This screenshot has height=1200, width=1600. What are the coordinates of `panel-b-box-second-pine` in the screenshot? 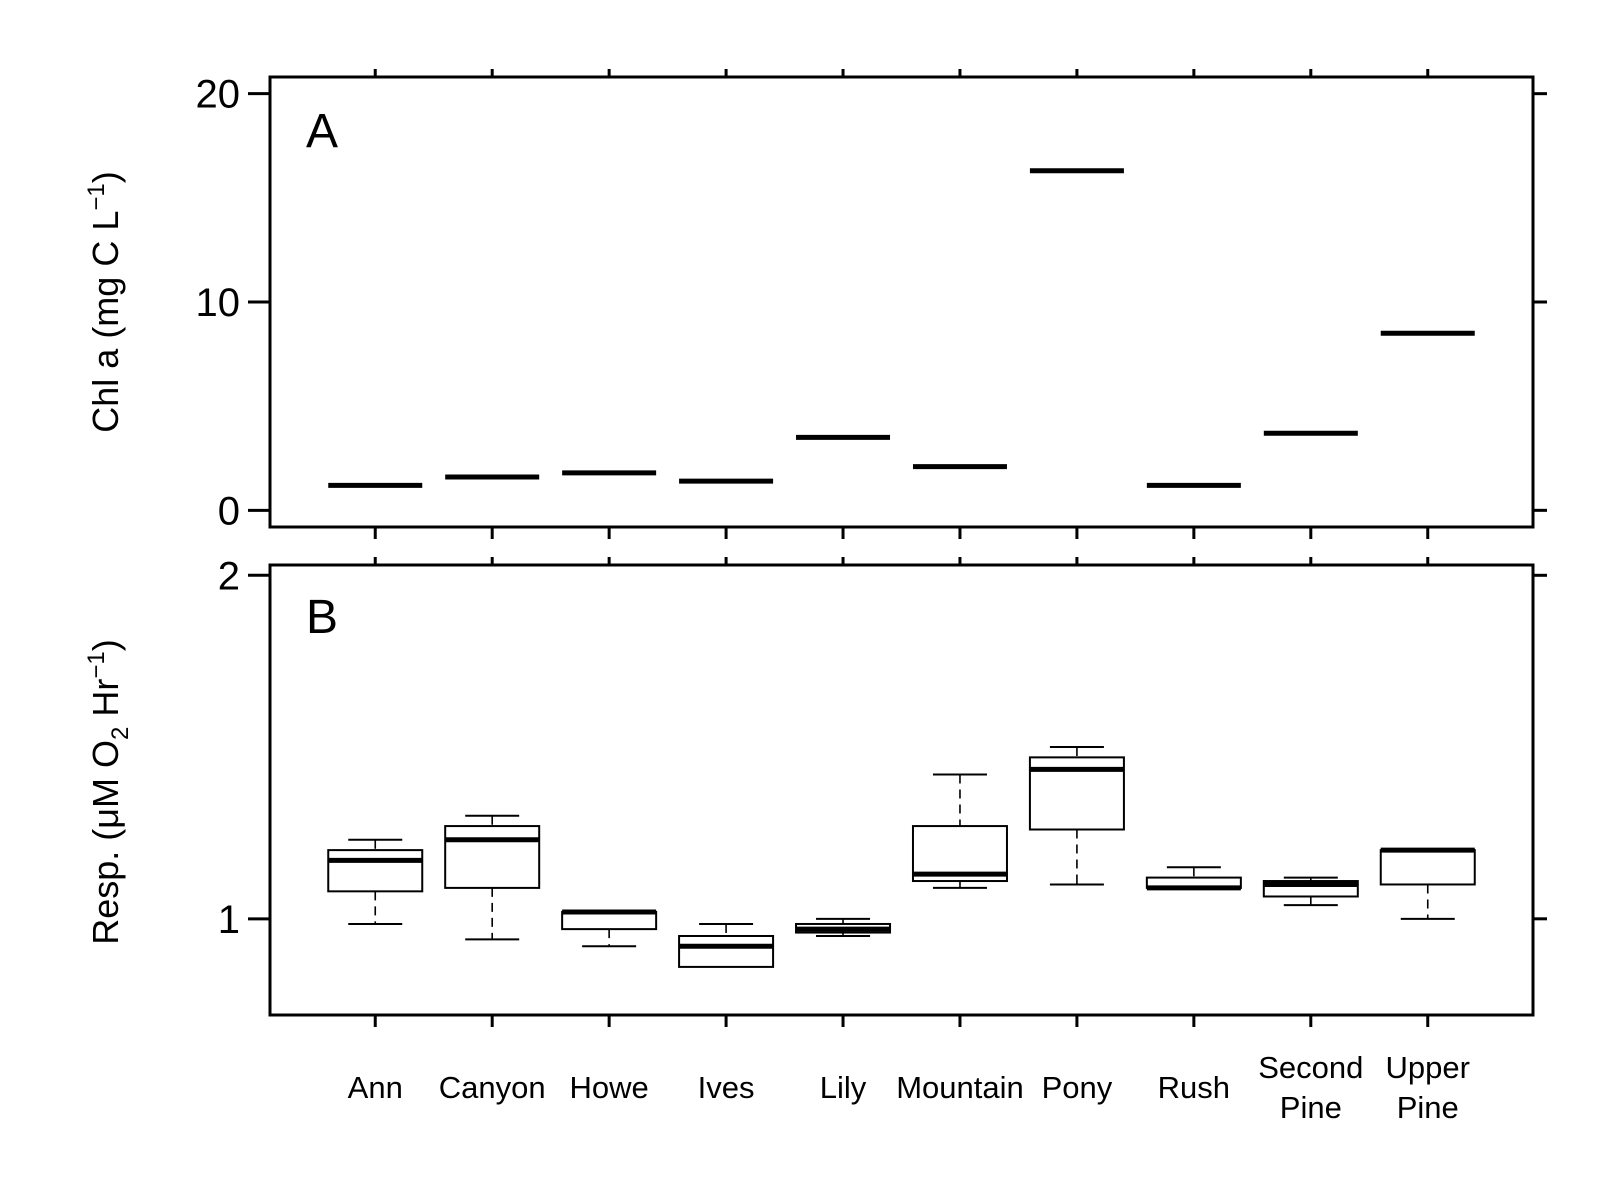 It's located at (1310, 891).